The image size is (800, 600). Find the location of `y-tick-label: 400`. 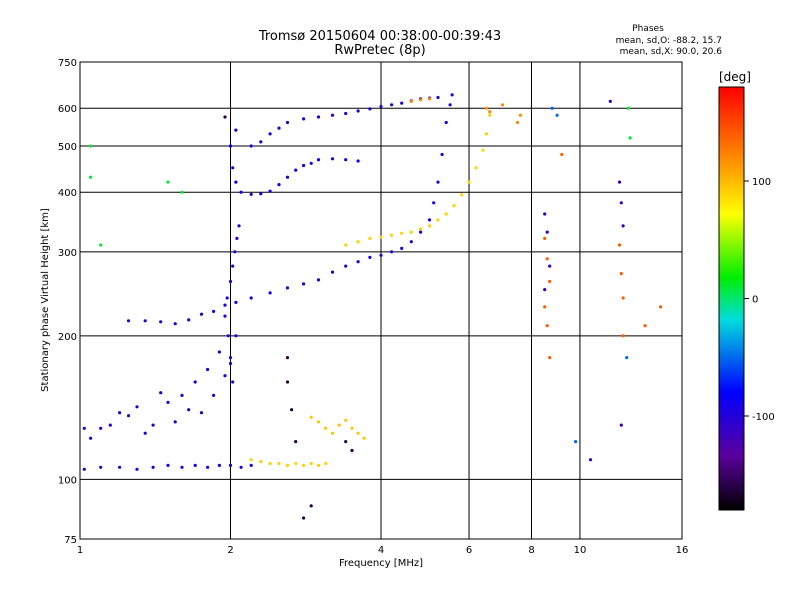

y-tick-label: 400 is located at coordinates (67, 193).